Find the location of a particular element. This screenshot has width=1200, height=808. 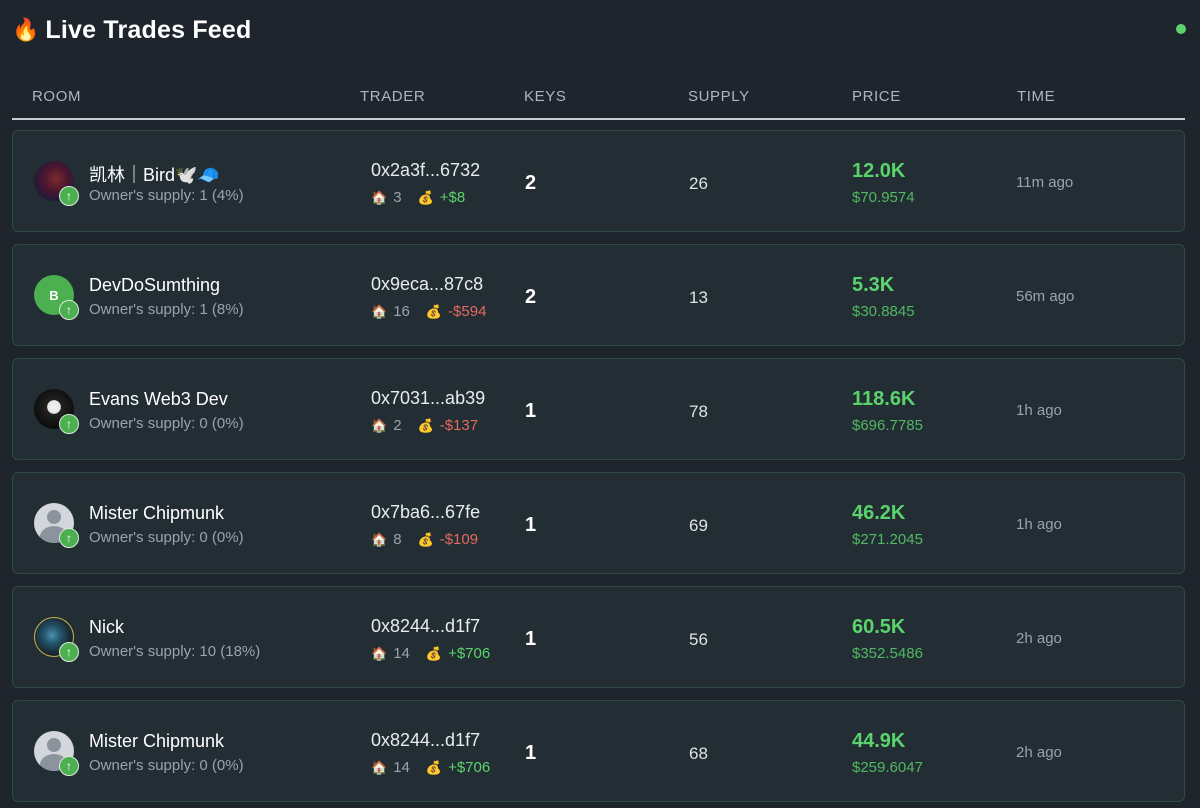

column-header-supply: SUPPLY is located at coordinates (719, 96).